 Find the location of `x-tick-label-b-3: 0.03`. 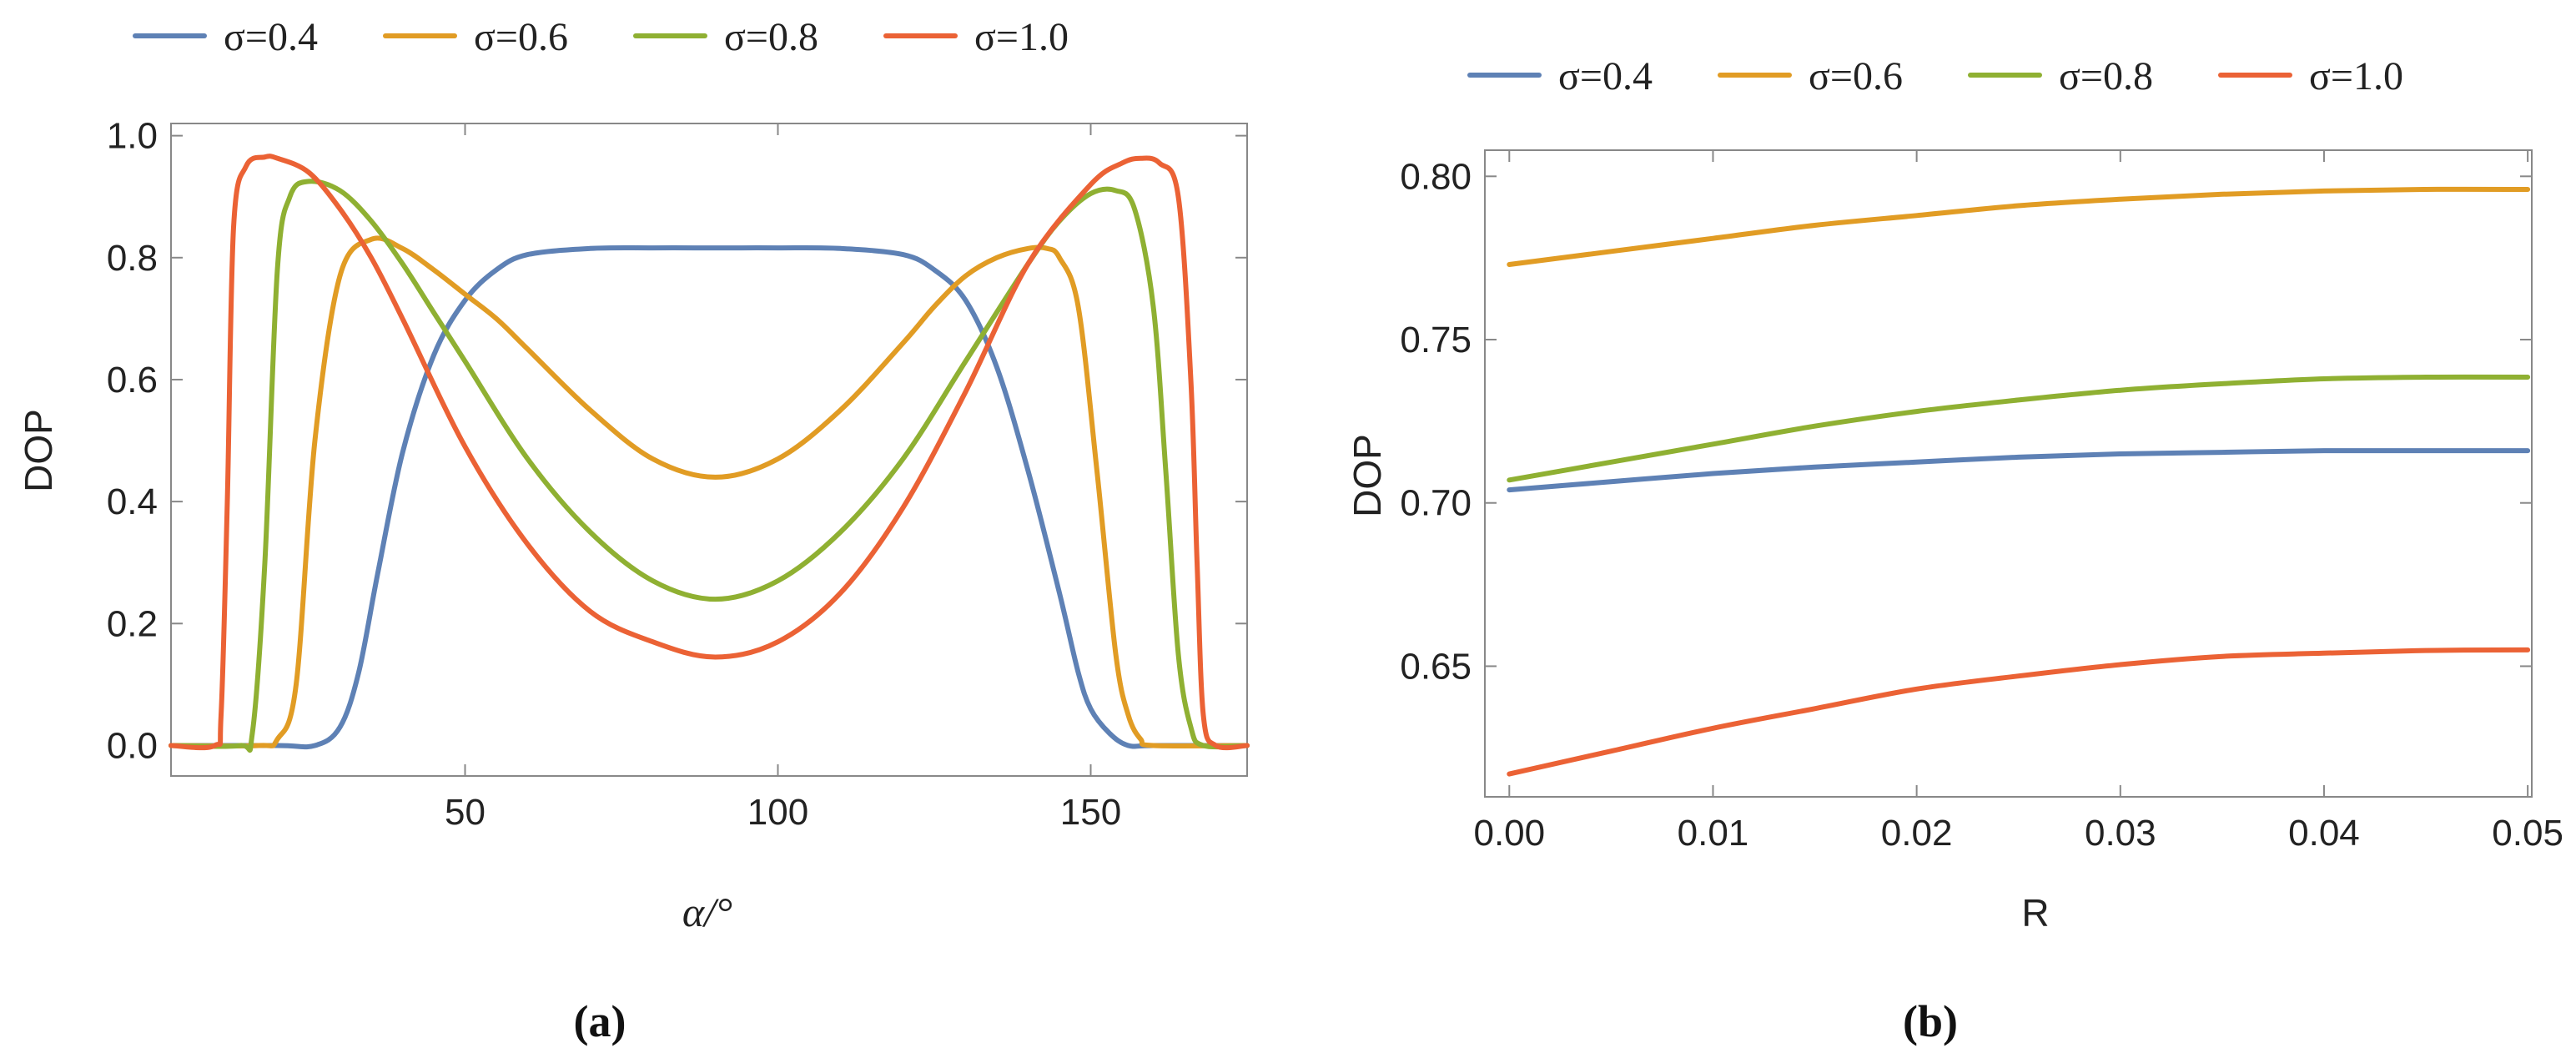

x-tick-label-b-3: 0.03 is located at coordinates (2120, 833).